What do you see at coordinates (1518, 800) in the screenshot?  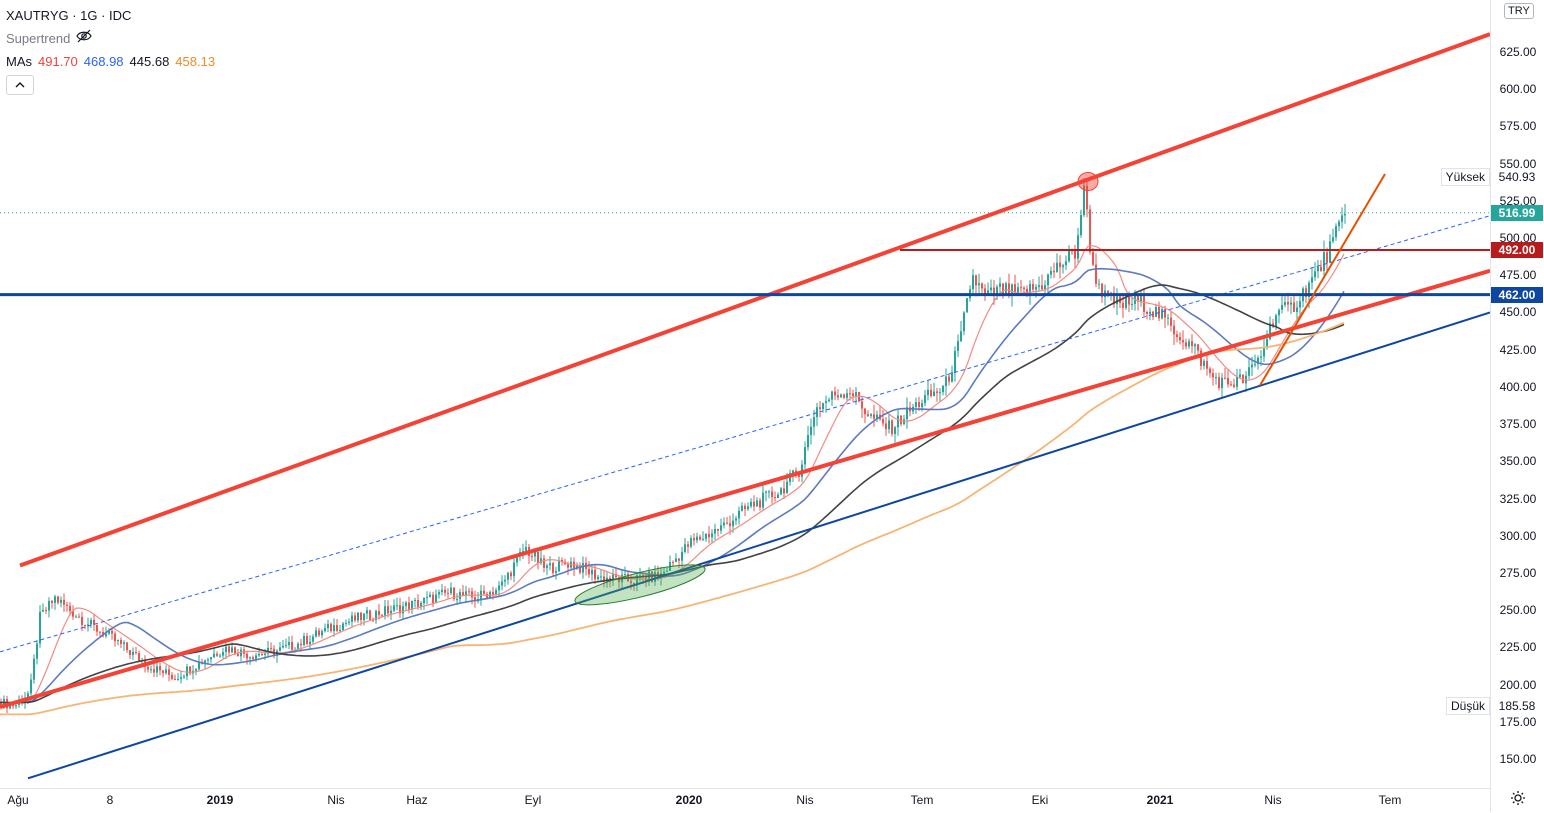 I see `gear-icon` at bounding box center [1518, 800].